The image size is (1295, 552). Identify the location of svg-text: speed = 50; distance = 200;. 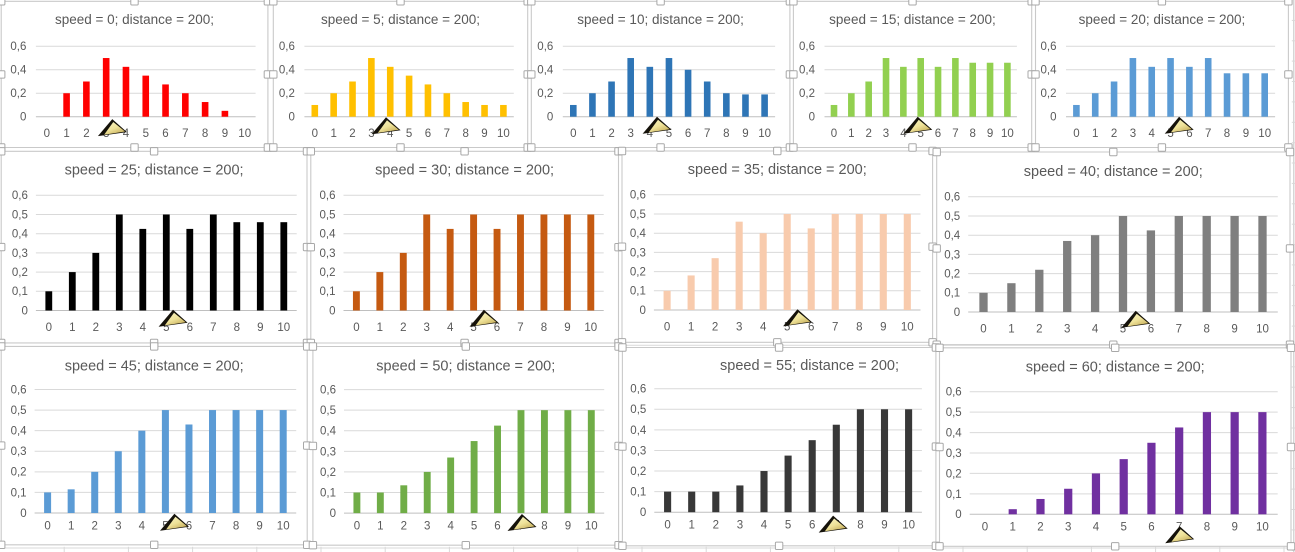
(465, 367).